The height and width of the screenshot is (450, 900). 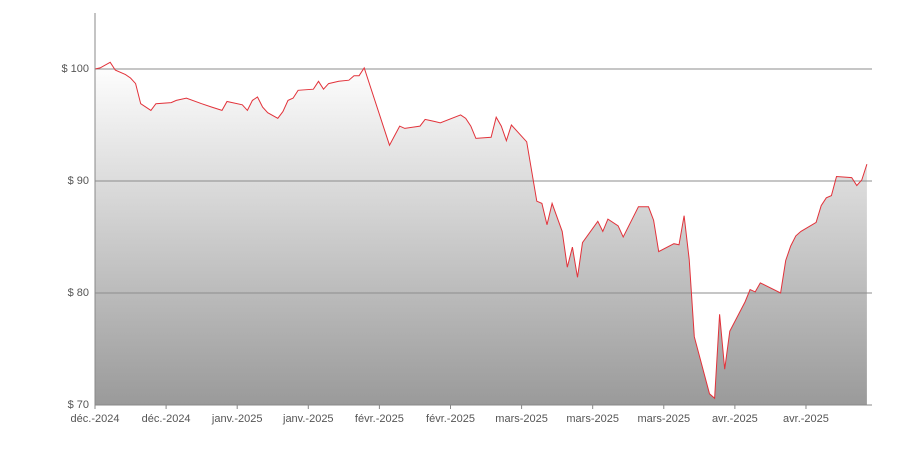 What do you see at coordinates (78, 181) in the screenshot?
I see `y-tick-label: $ 90` at bounding box center [78, 181].